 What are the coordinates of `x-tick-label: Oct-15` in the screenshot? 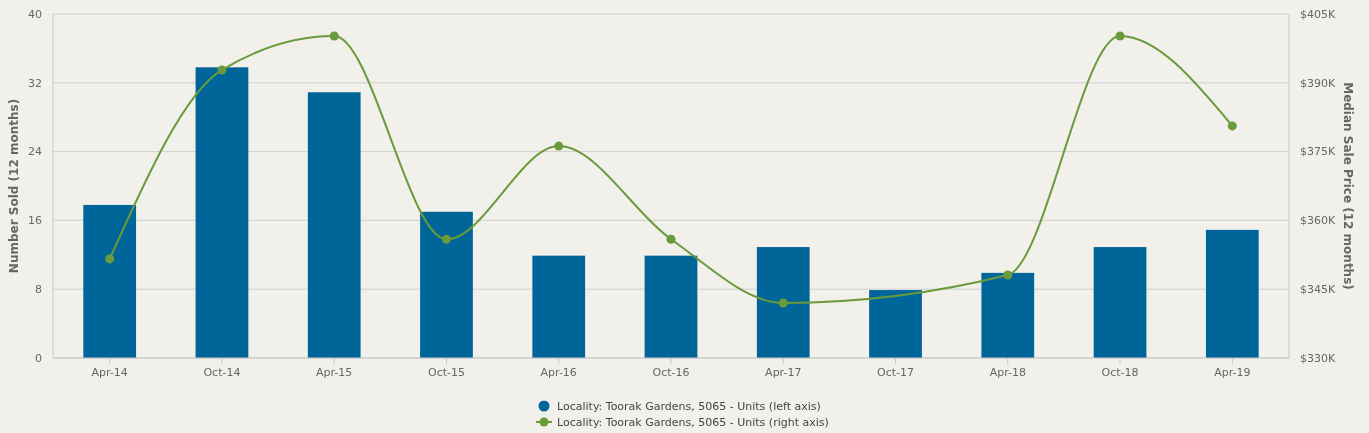 It's located at (446, 372).